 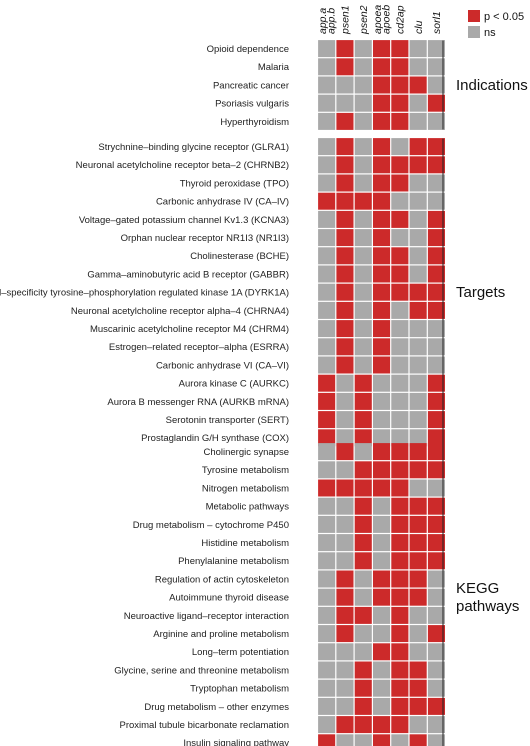 I want to click on column-label-text: cd2ap, so click(x=400, y=19).